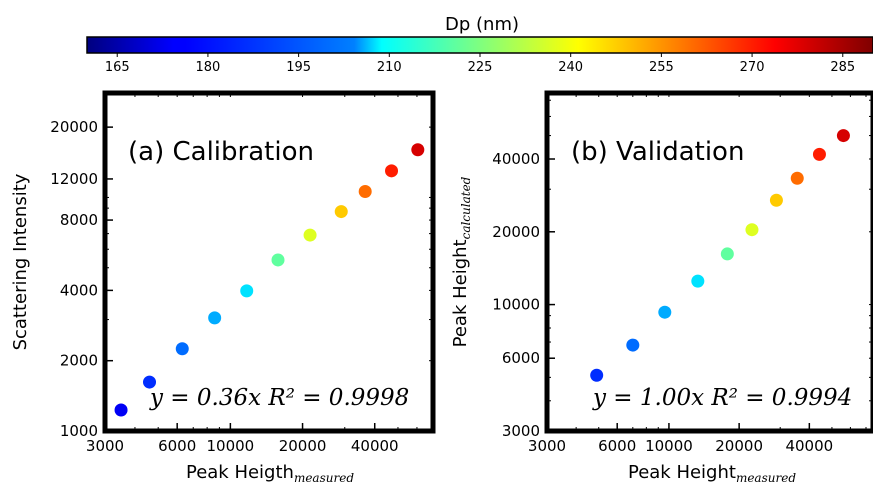 This screenshot has height=486, width=873. I want to click on equation-validation: y = 1.00x R² = 0.9994, so click(722, 398).